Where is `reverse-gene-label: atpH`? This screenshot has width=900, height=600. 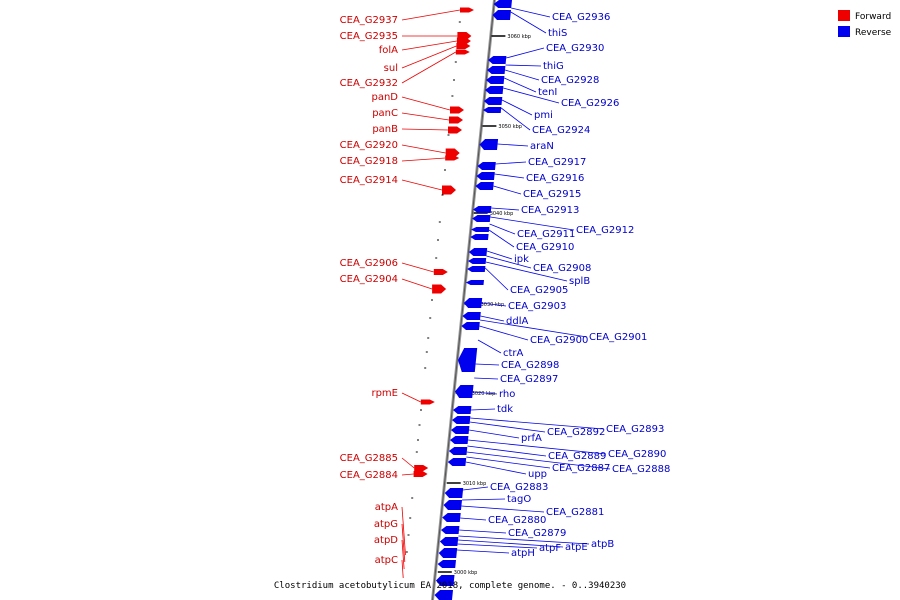
reverse-gene-label: atpH is located at coordinates (523, 553).